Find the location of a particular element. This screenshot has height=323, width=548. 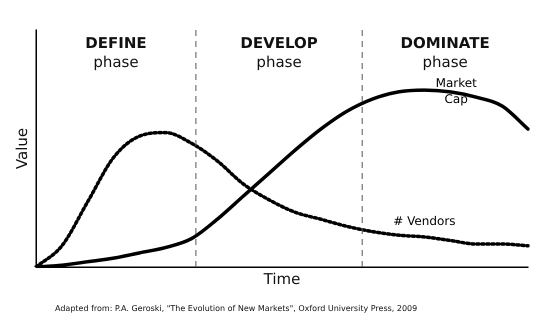

text: DEVELOP phase is located at coordinates (279, 52).